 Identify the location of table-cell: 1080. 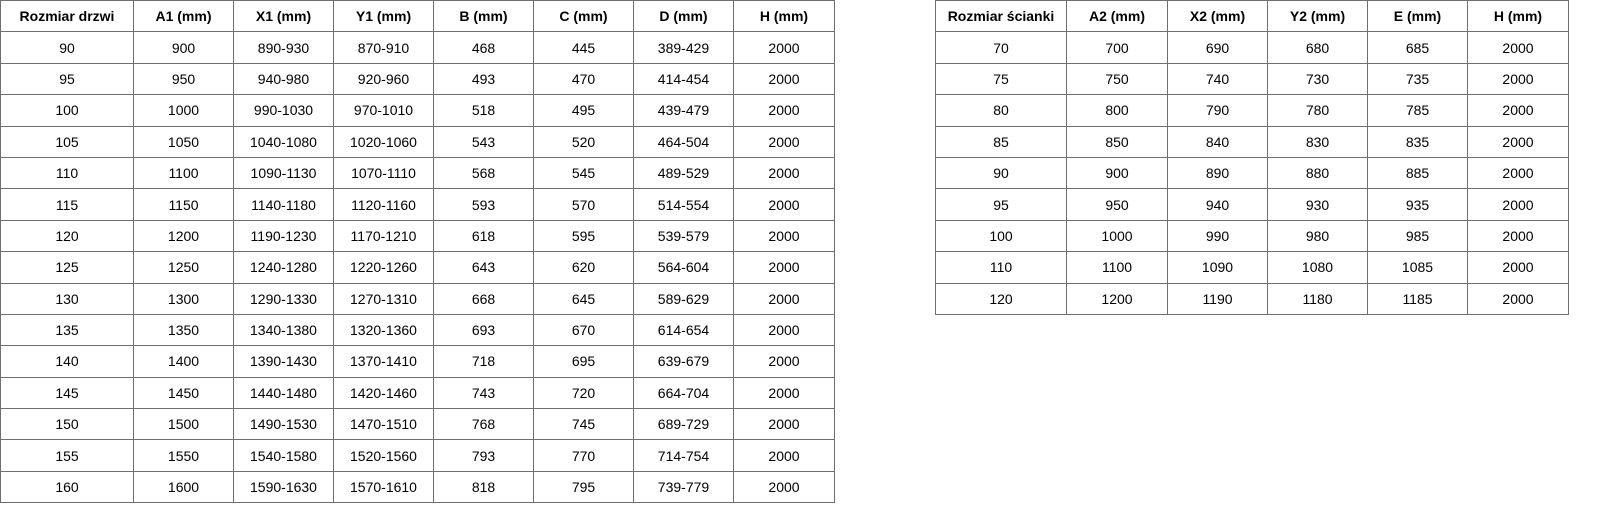
(1317, 267).